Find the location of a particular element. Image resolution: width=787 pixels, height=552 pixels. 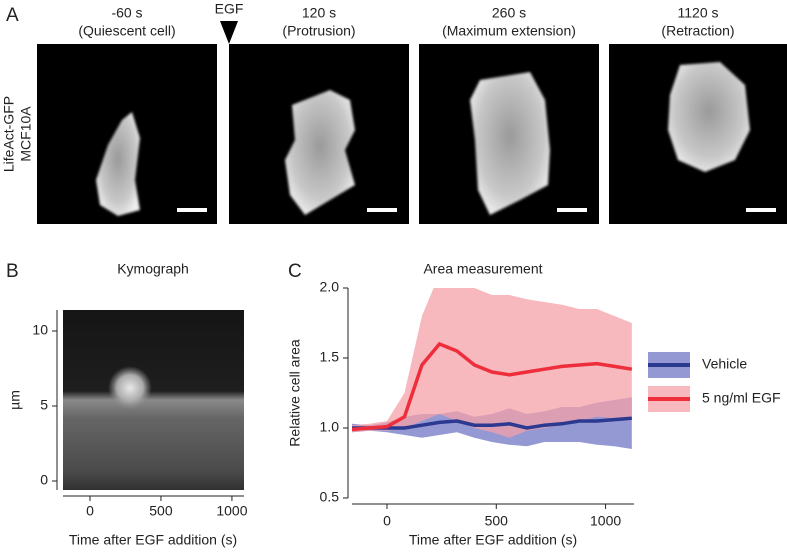

y-label: LifeAct-GFP is located at coordinates (9, 134).